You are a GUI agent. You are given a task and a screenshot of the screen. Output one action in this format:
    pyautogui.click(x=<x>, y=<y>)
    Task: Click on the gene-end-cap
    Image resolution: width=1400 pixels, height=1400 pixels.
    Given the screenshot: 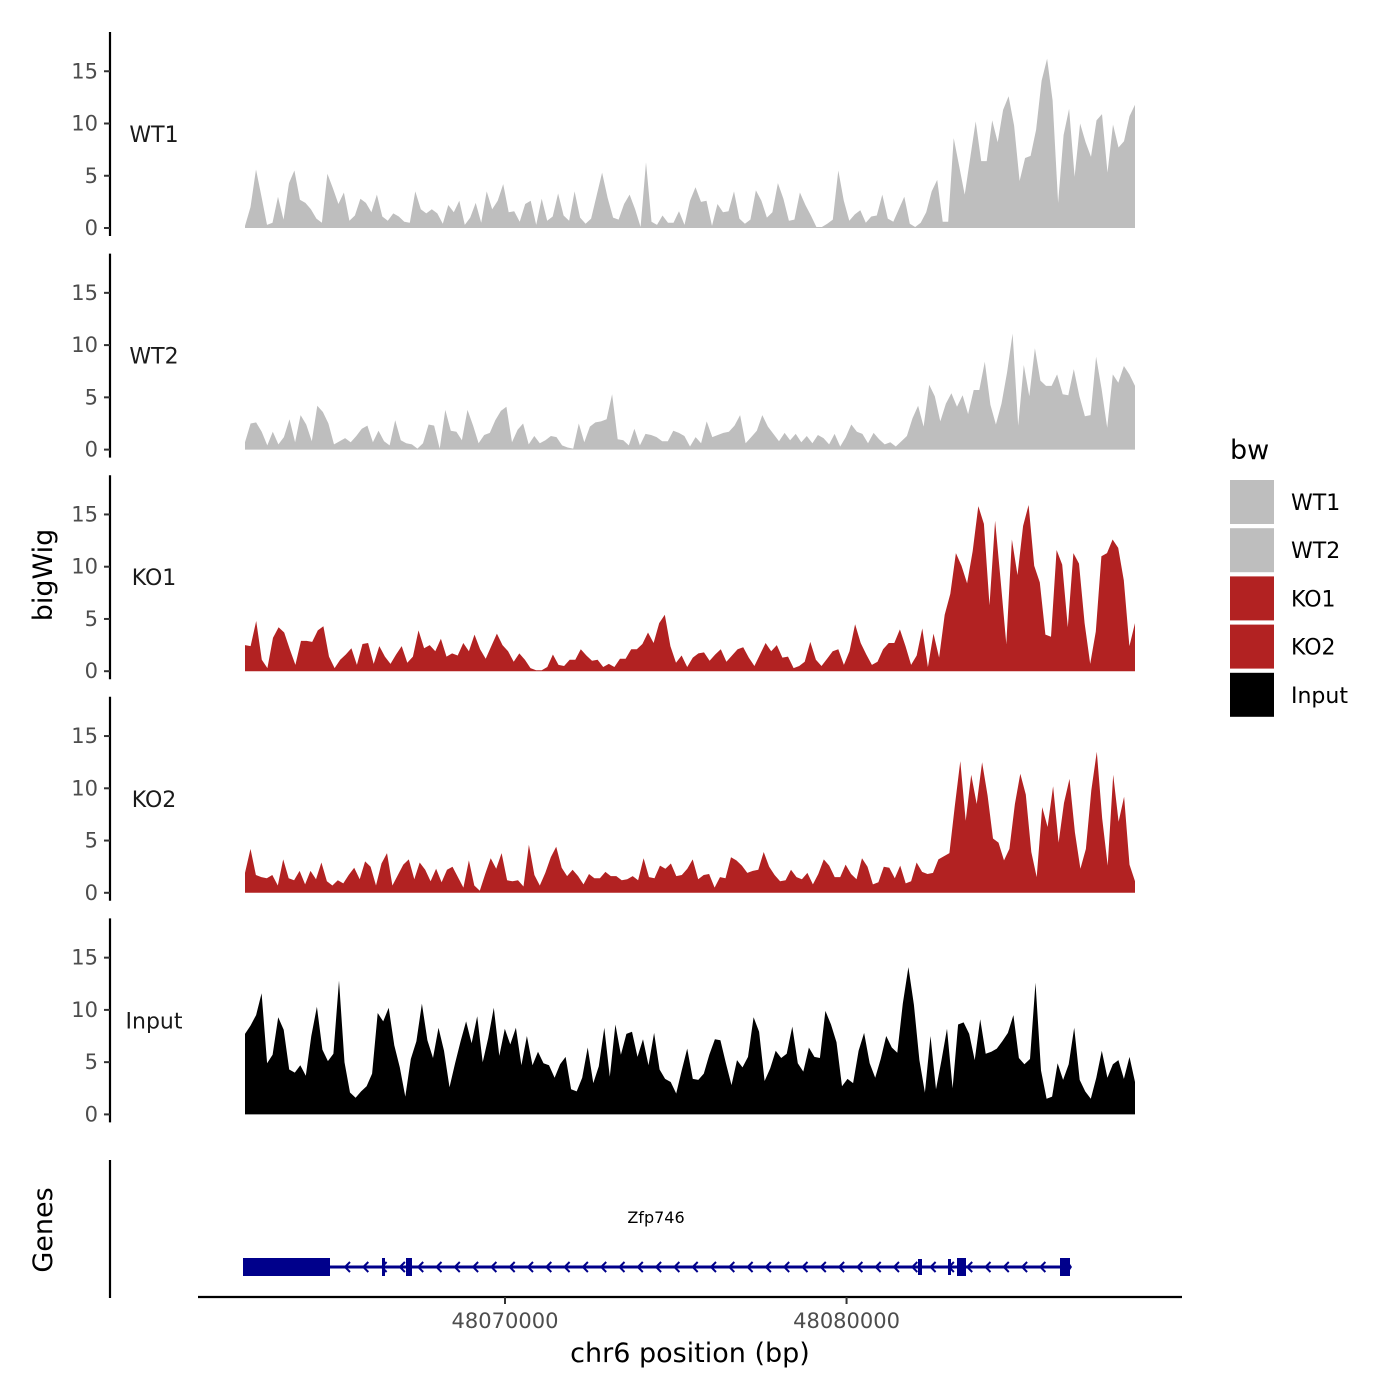 What is the action you would take?
    pyautogui.click(x=1069, y=1267)
    